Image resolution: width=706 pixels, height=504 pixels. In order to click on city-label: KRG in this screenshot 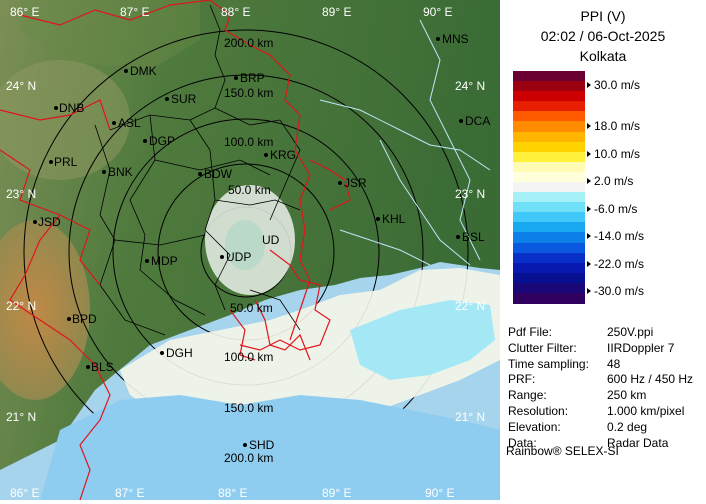, I will do `click(283, 155)`.